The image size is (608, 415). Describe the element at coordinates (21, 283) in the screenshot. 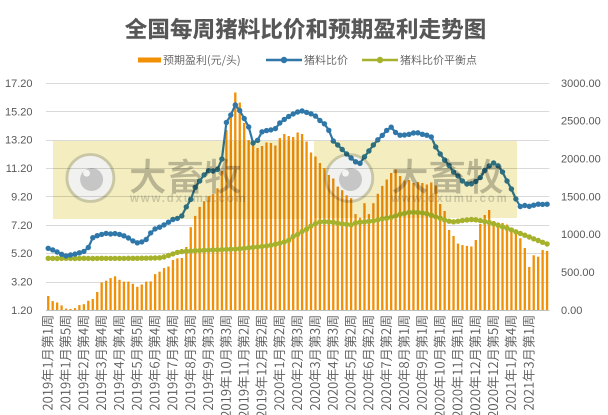

I see `svg-text: 3.20` at that location.